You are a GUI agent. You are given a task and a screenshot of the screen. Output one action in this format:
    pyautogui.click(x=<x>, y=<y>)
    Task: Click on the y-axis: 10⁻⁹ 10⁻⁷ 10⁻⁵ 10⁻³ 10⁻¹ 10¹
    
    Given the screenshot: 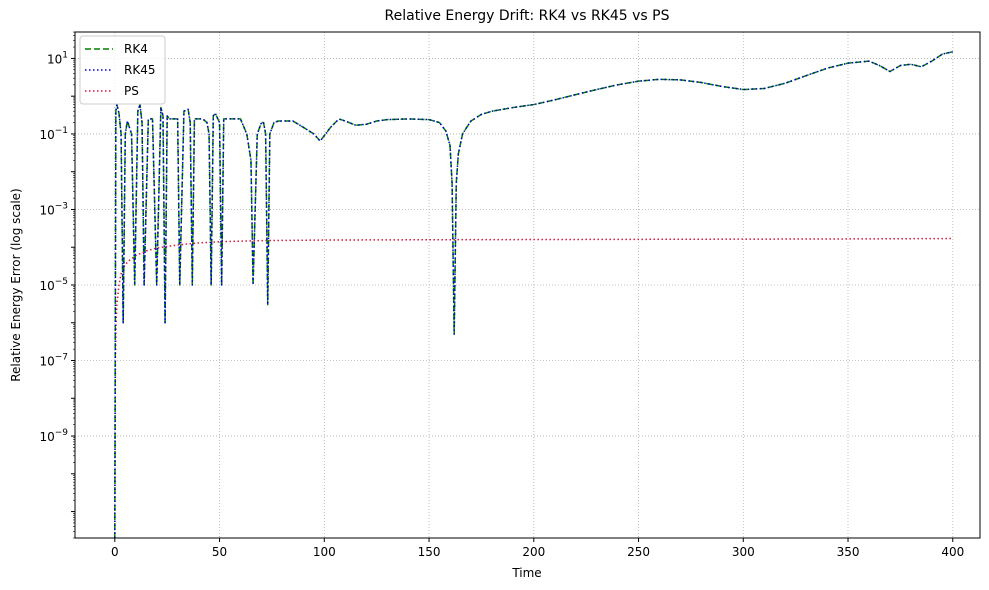 What is the action you would take?
    pyautogui.click(x=57, y=285)
    